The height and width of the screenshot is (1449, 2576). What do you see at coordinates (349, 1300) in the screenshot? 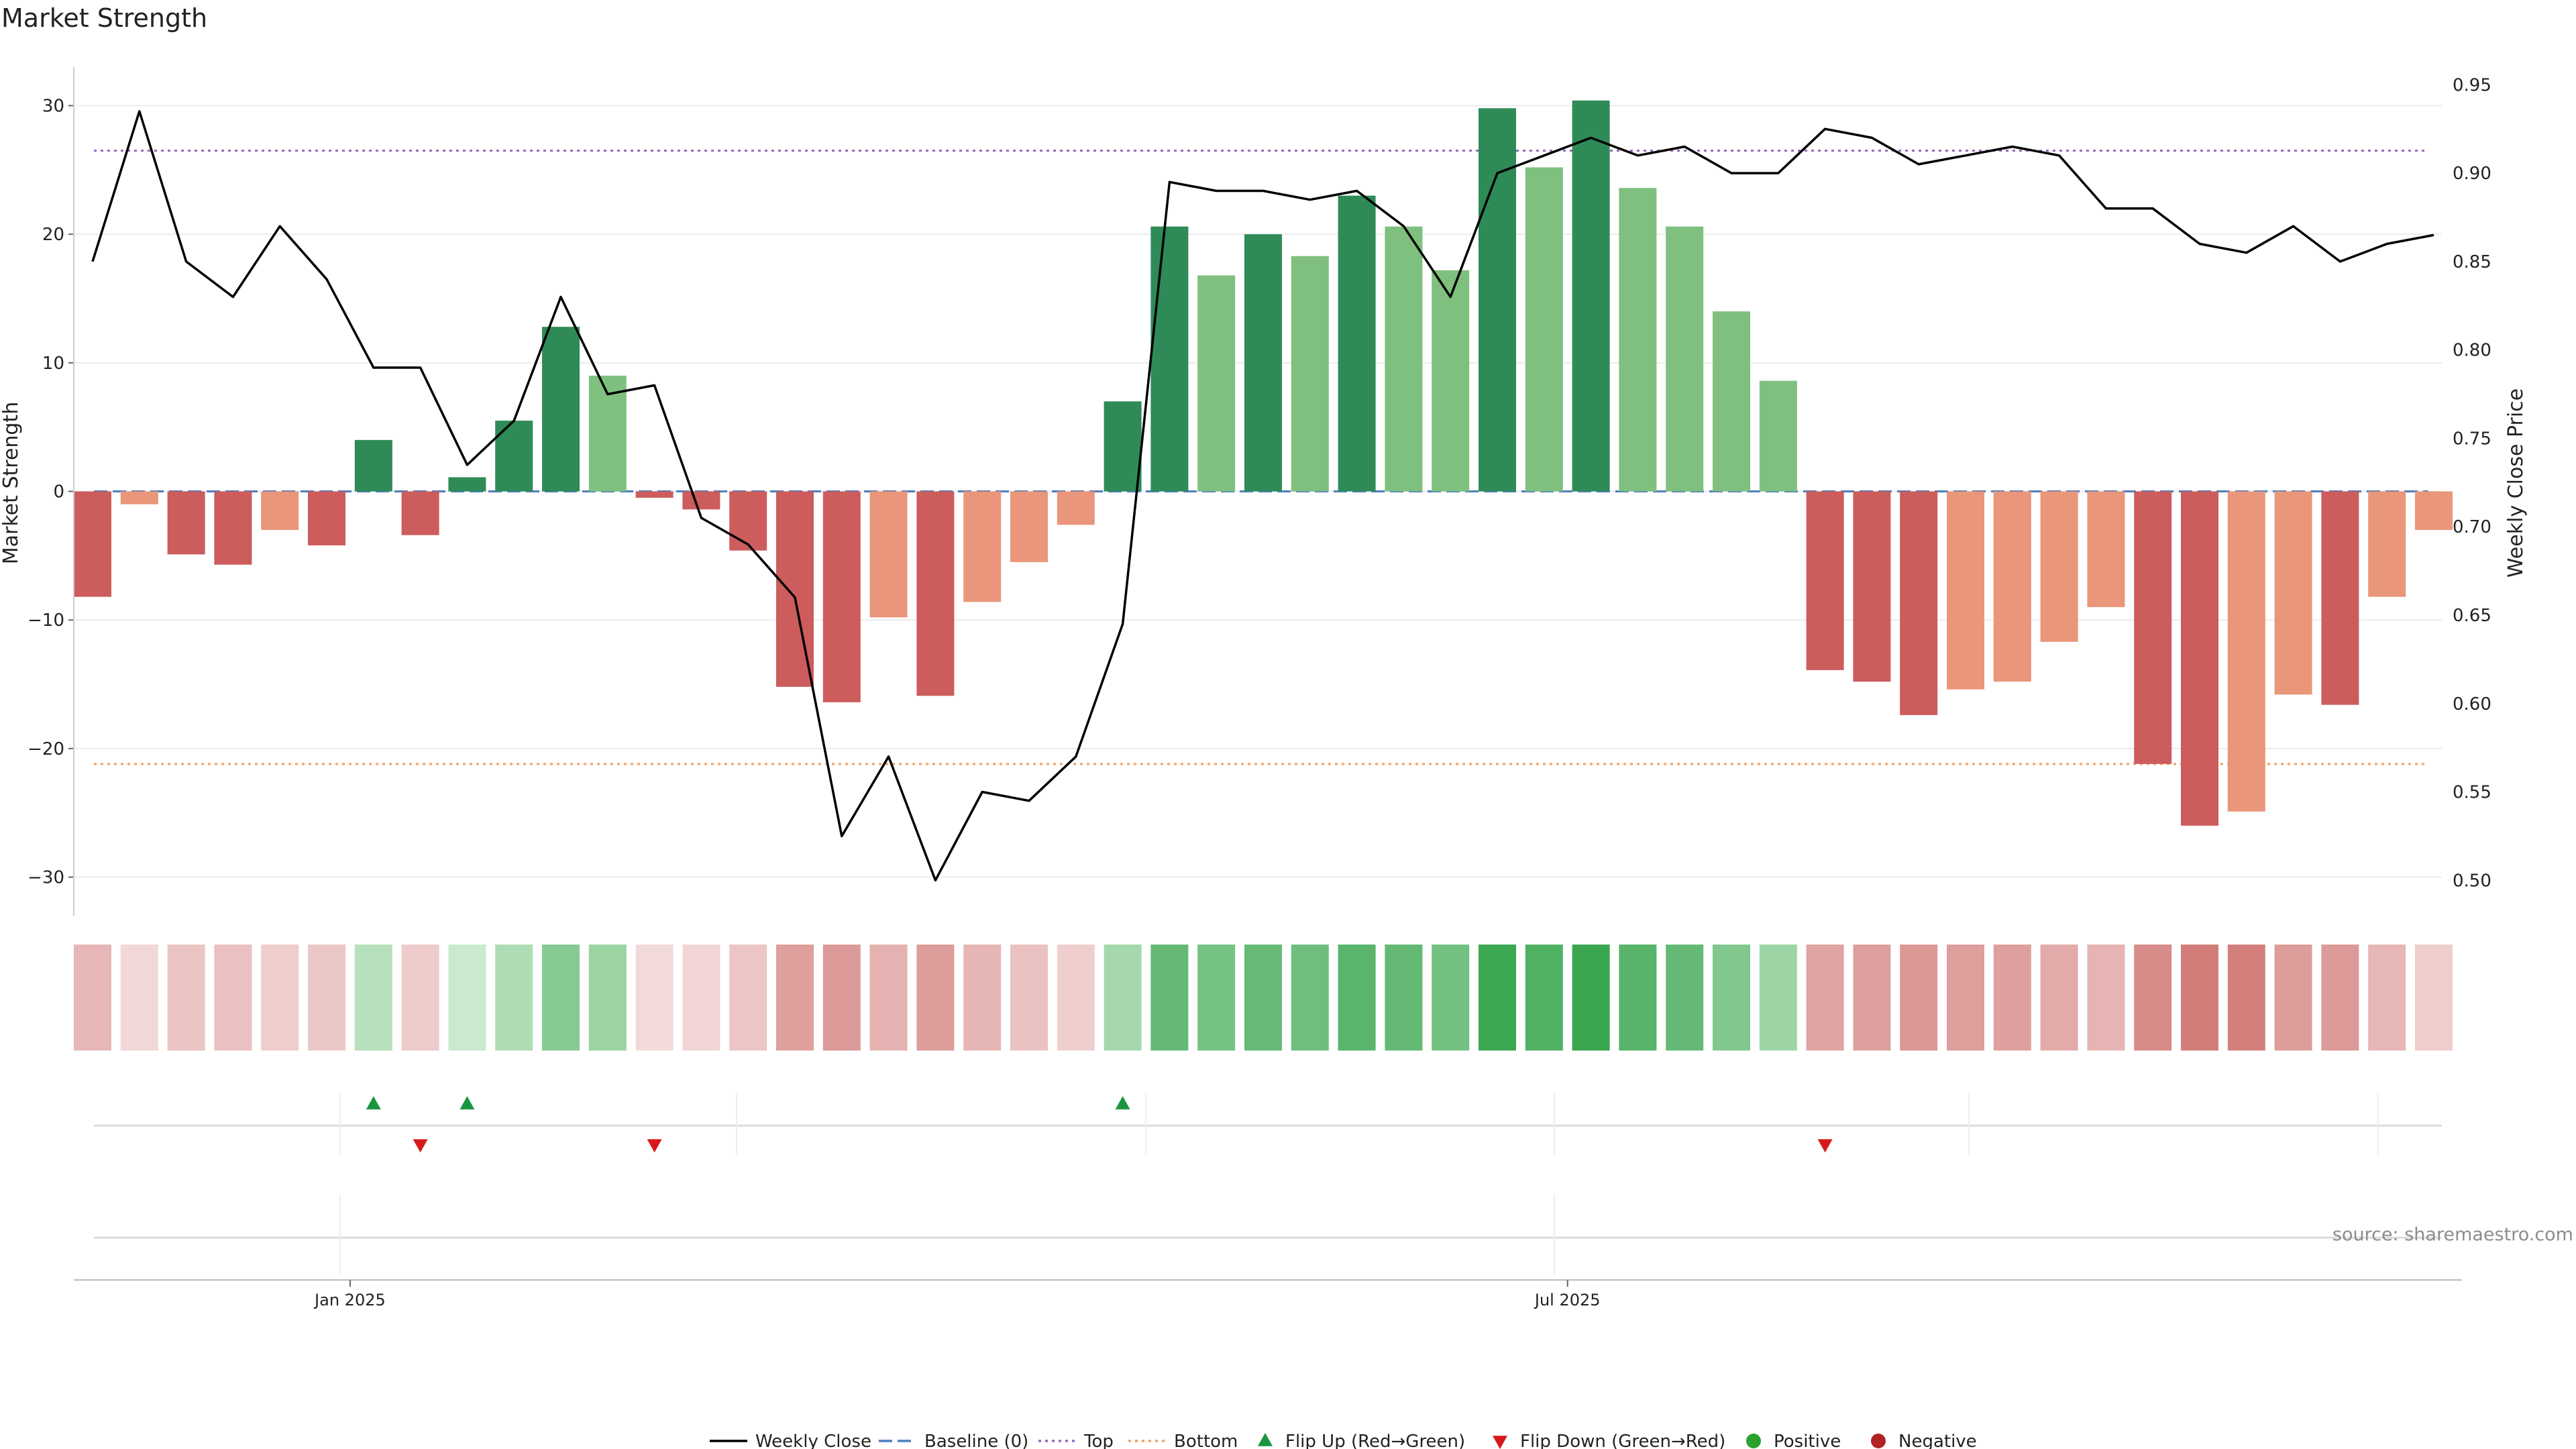
I see `date-tick-label: Jan 2025` at bounding box center [349, 1300].